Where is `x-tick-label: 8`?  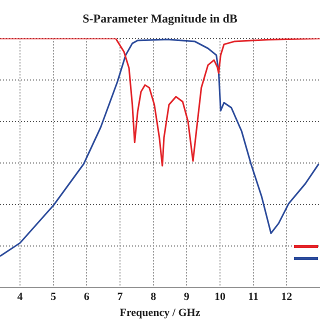
x-tick-label: 8 is located at coordinates (153, 297).